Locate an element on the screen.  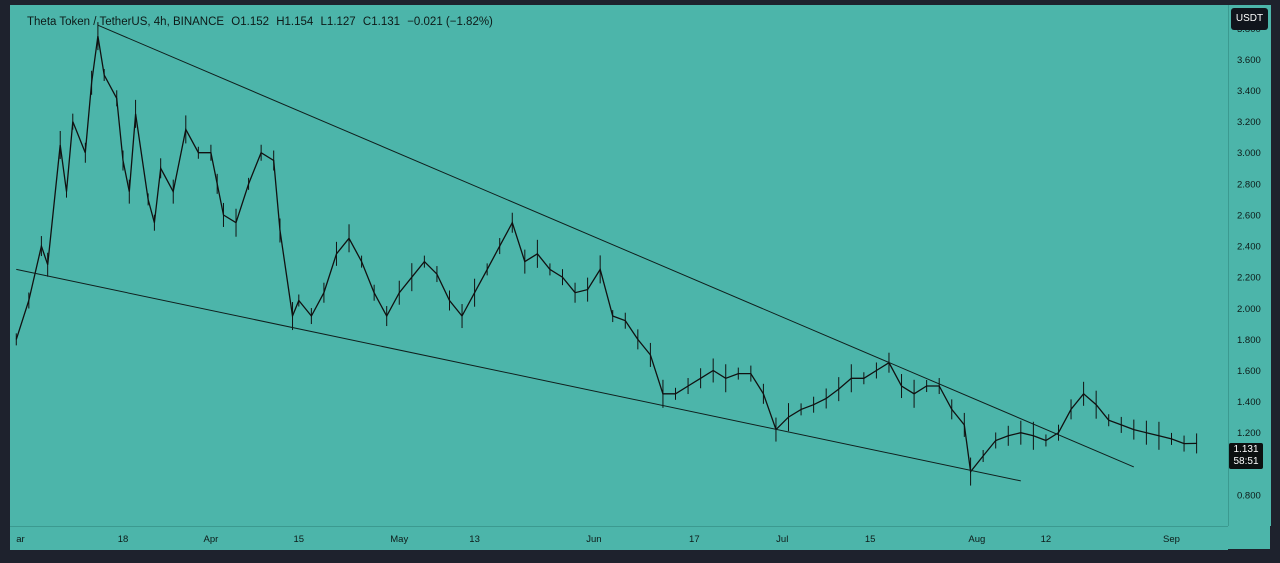
time-tick-label: Jun is located at coordinates (593, 539).